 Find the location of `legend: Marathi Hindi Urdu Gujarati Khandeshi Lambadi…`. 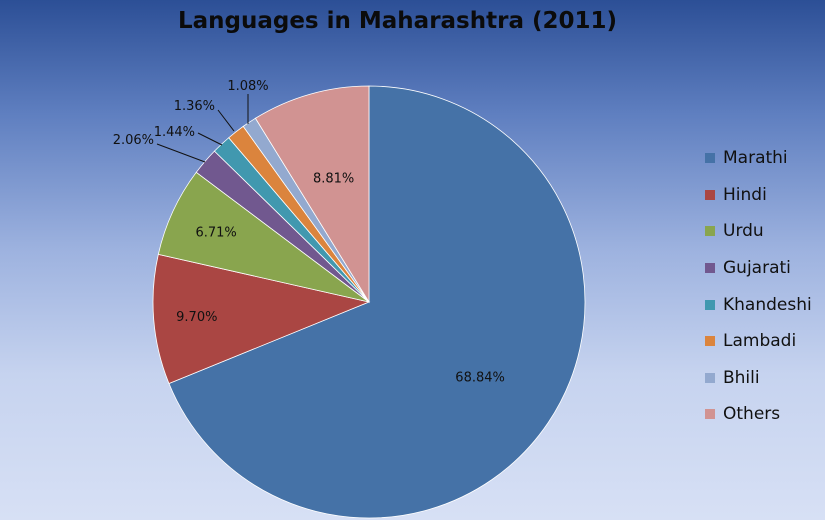

legend: Marathi Hindi Urdu Gujarati Khandeshi Lambadi… is located at coordinates (758, 286).